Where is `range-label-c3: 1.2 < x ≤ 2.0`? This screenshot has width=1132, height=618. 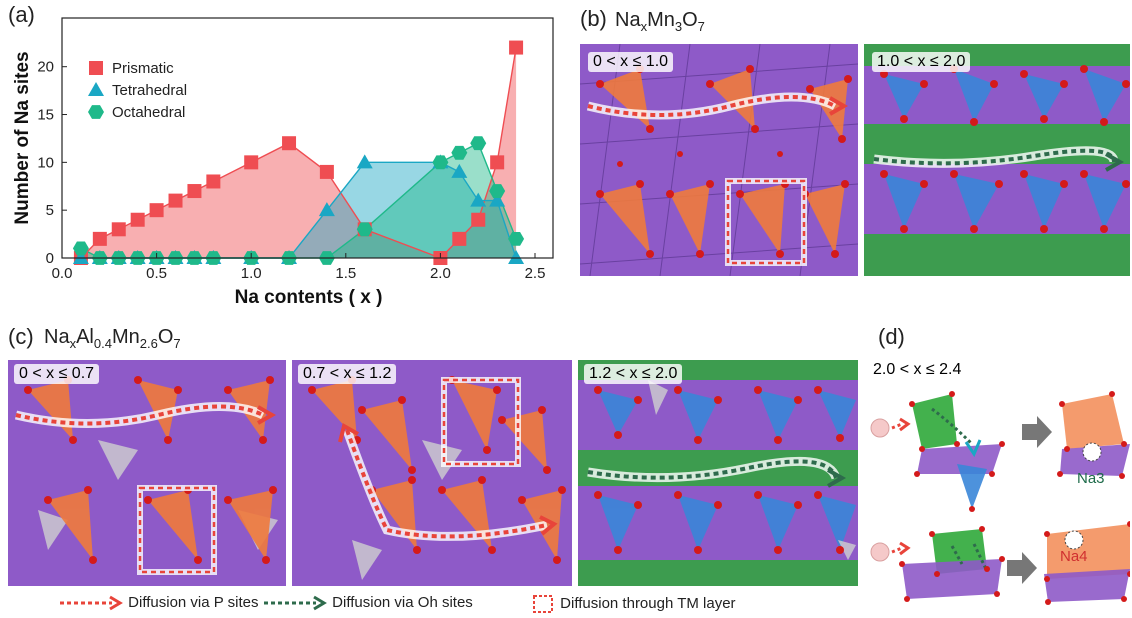
range-label-c3: 1.2 < x ≤ 2.0 is located at coordinates (633, 374).